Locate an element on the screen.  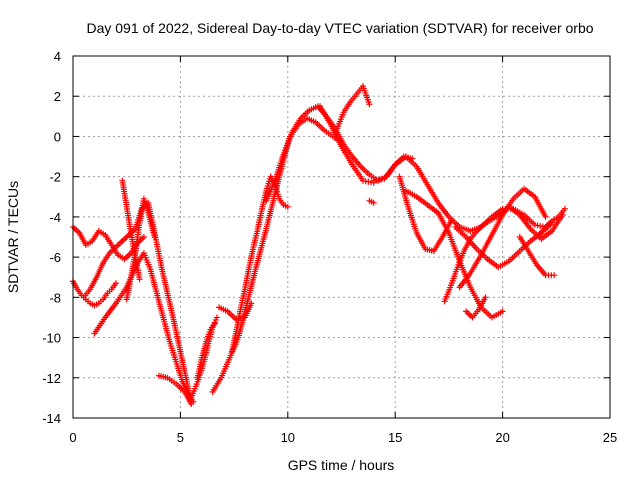
y-axis-label: SDTVAR / TECUs is located at coordinates (13, 237).